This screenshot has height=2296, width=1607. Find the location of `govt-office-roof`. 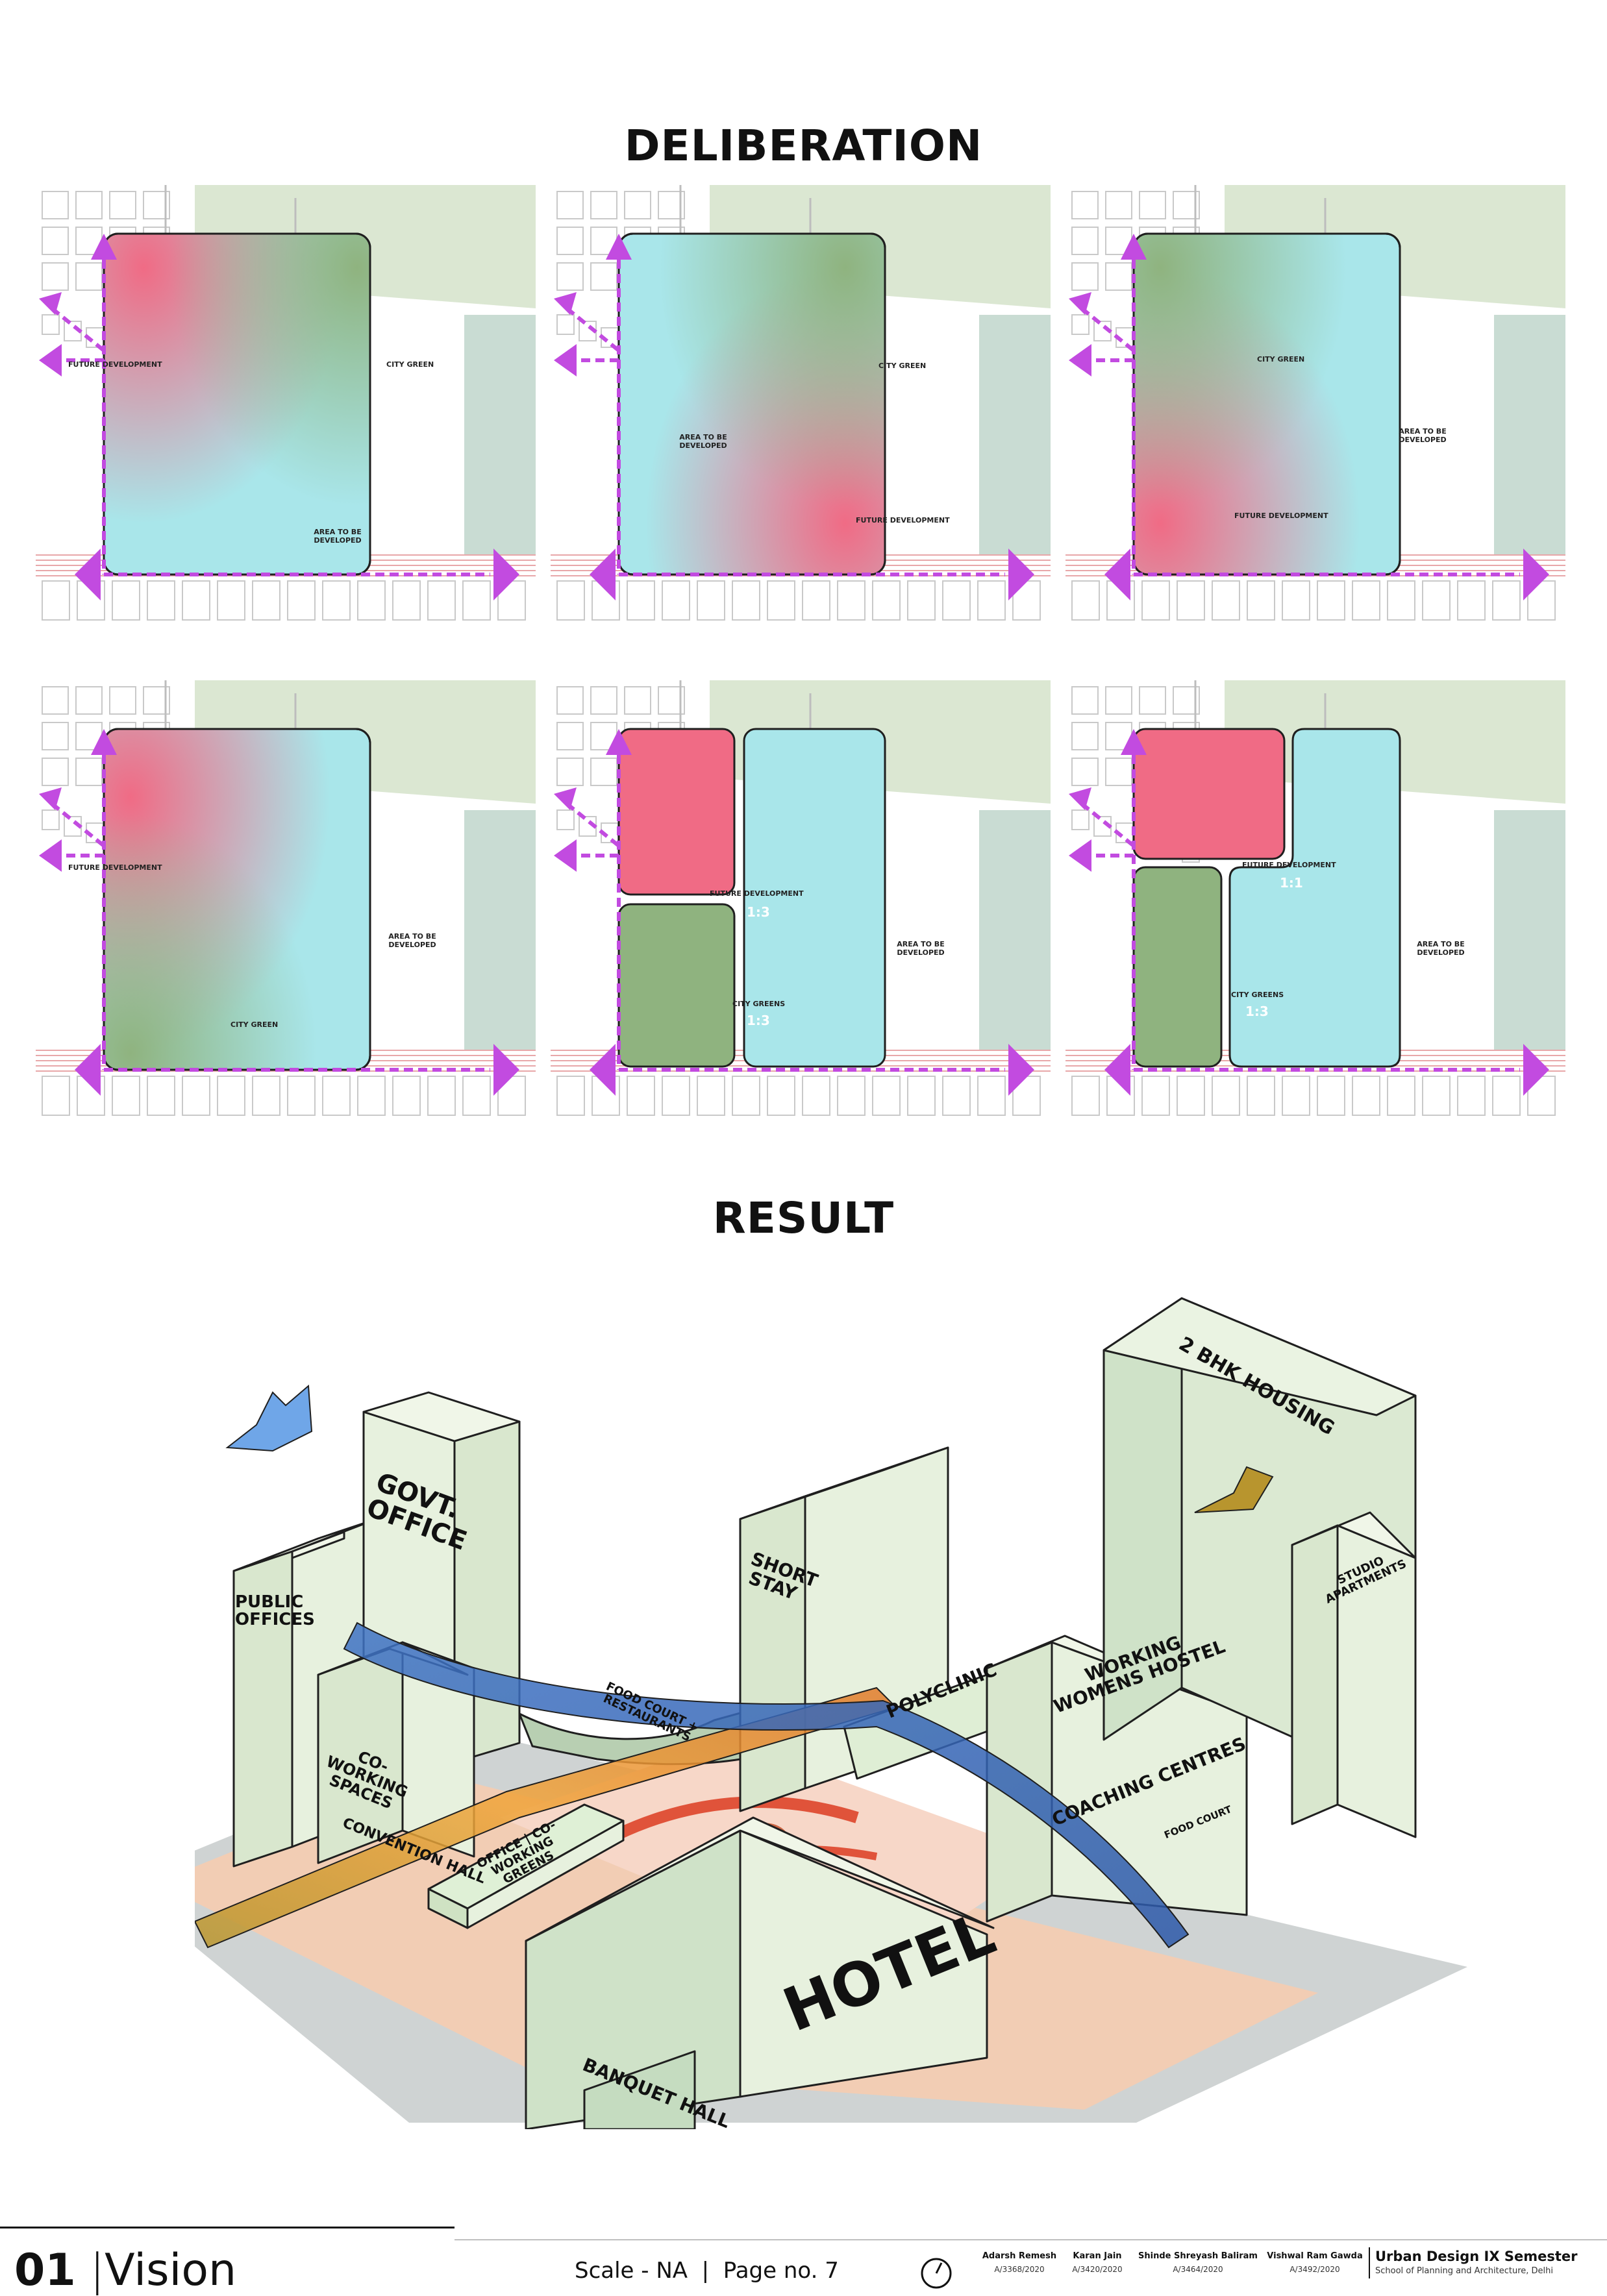

govt-office-roof is located at coordinates (441, 1416).